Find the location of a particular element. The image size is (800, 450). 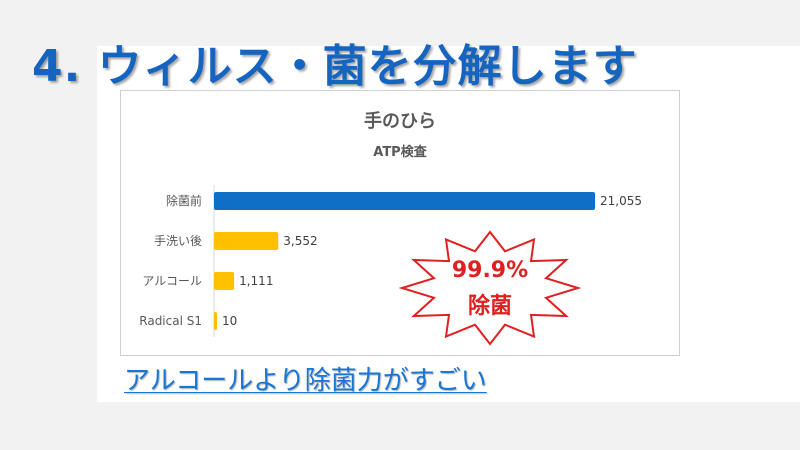

slide-background-top is located at coordinates (400, 23).